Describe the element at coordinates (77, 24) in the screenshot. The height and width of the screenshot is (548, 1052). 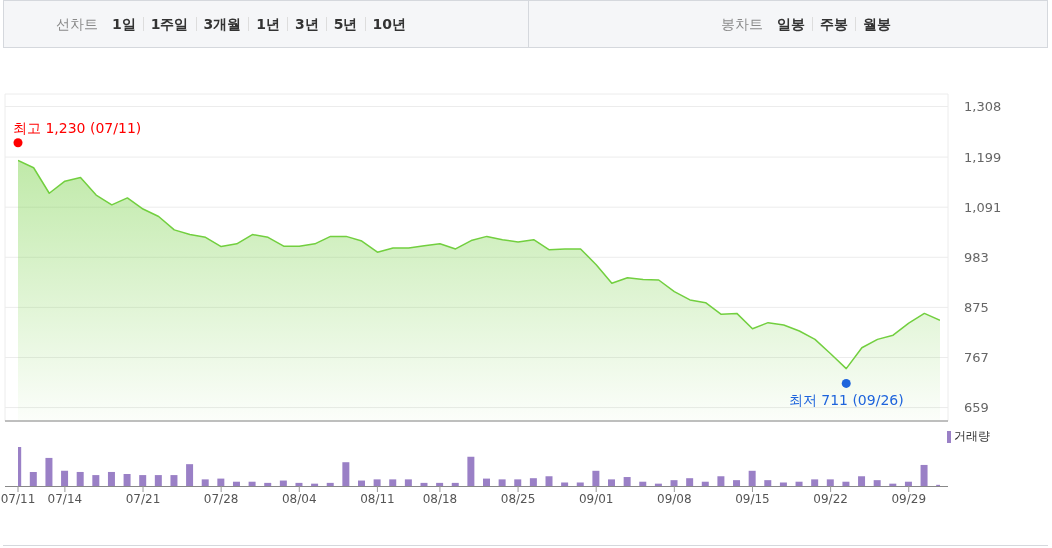
I see `text: 선차트` at that location.